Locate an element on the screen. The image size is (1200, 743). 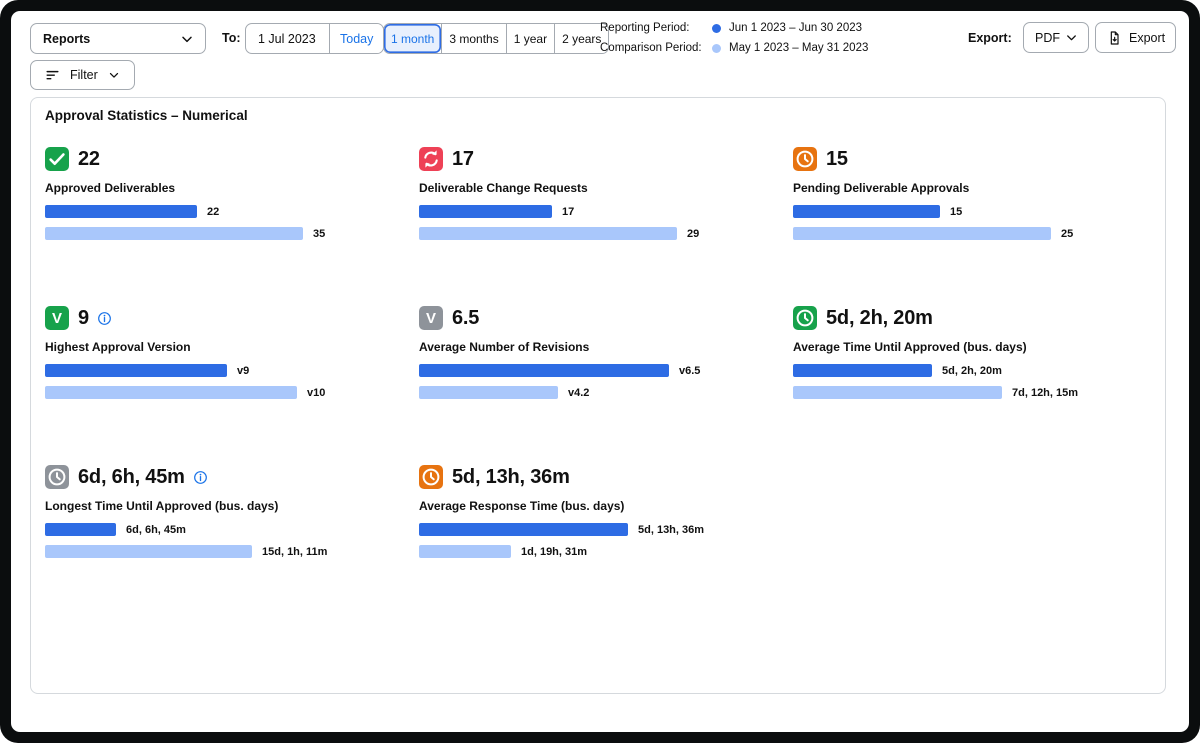
comparison-period-bar-row: 1d, 19h, 31m is located at coordinates (606, 551).